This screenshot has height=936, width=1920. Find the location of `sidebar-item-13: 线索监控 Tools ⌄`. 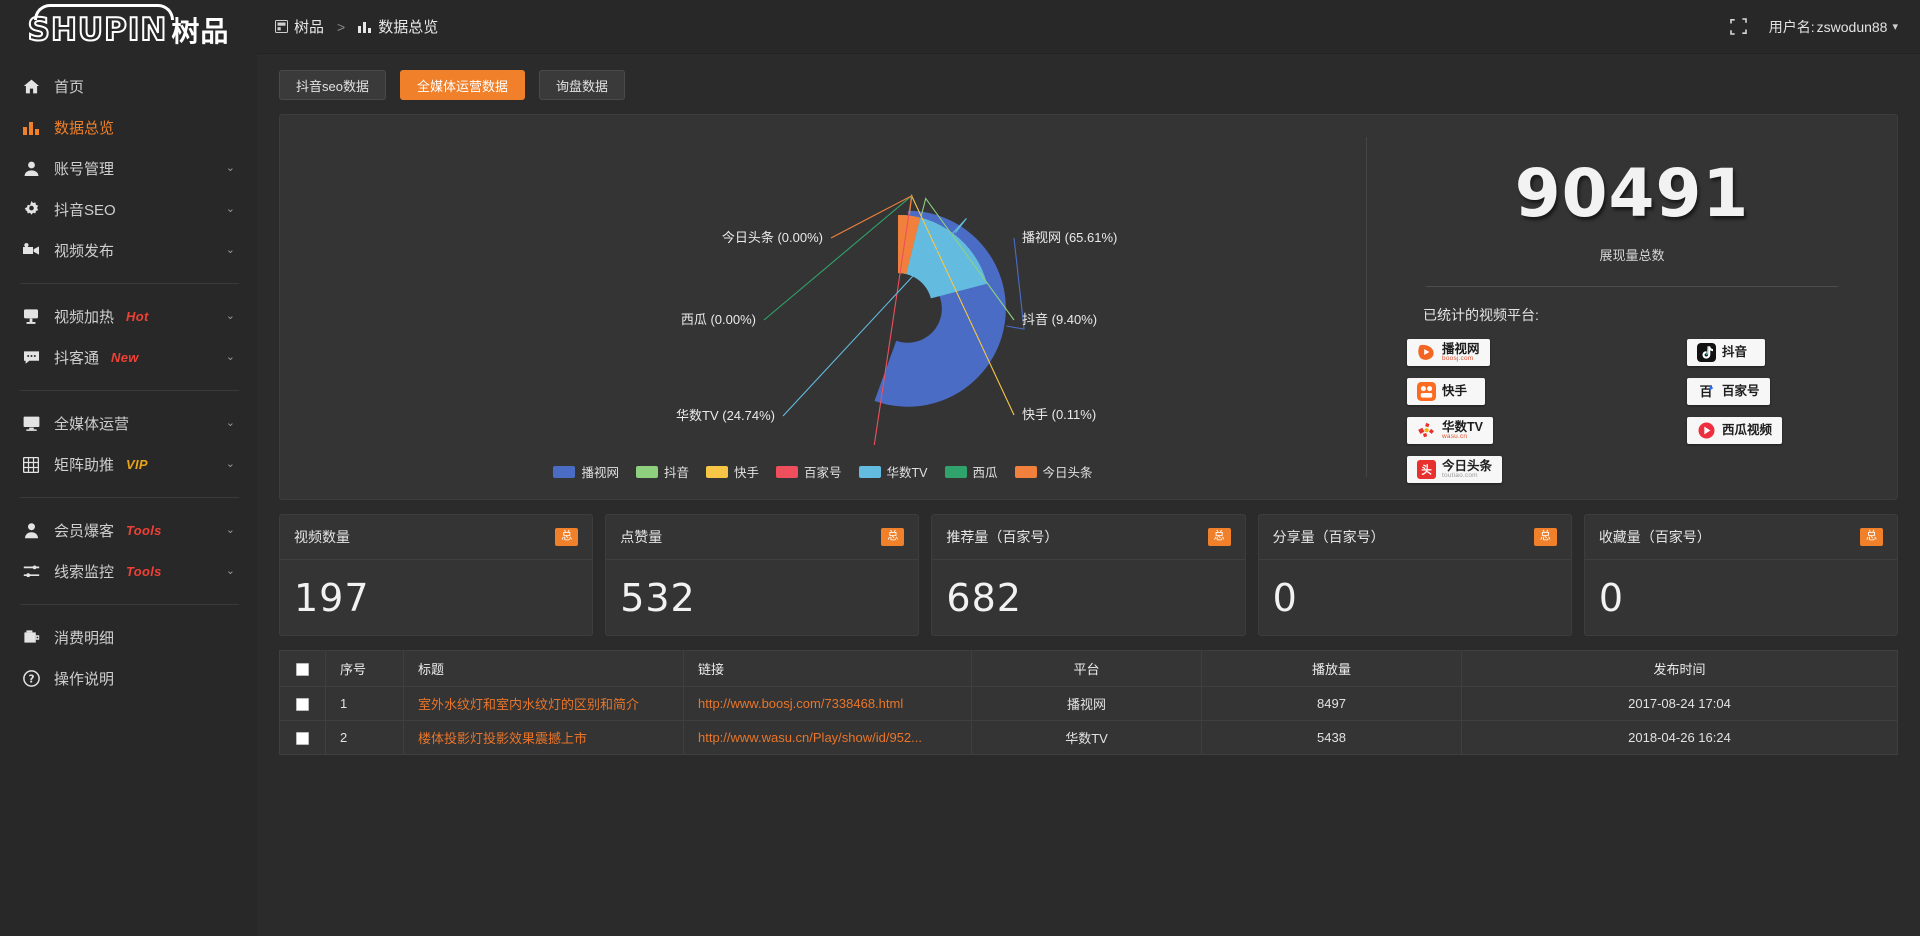

sidebar-item-13: 线索监控 Tools ⌄ is located at coordinates (128, 571).